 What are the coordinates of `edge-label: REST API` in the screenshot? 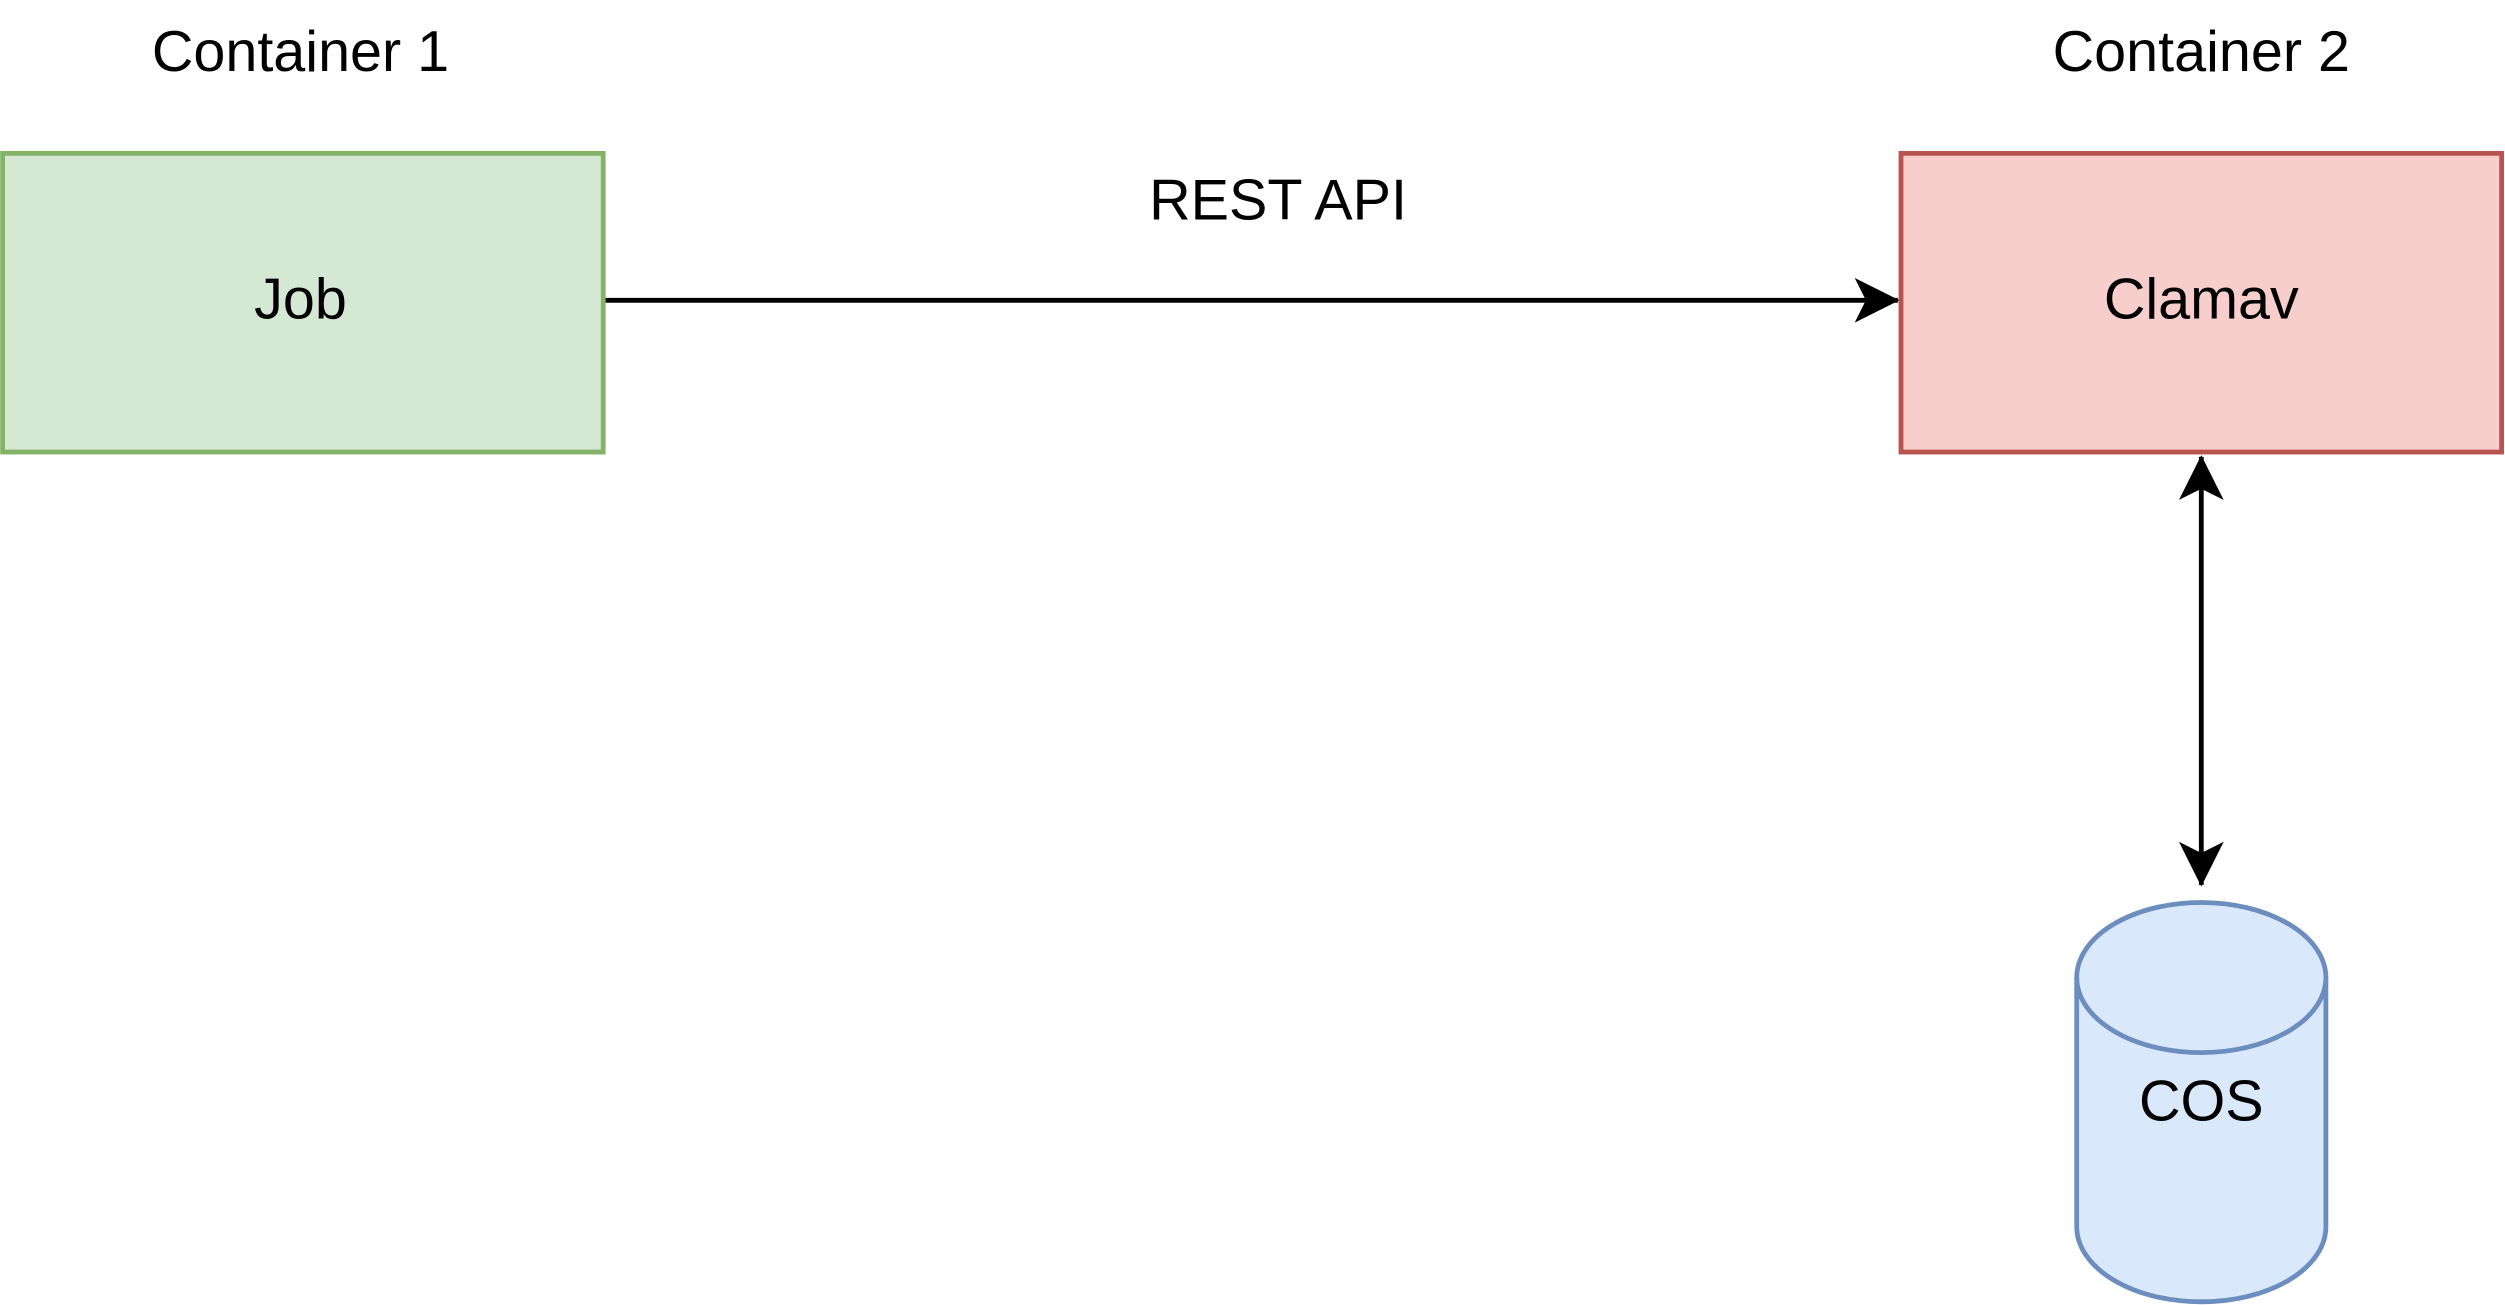 It's located at (1278, 201).